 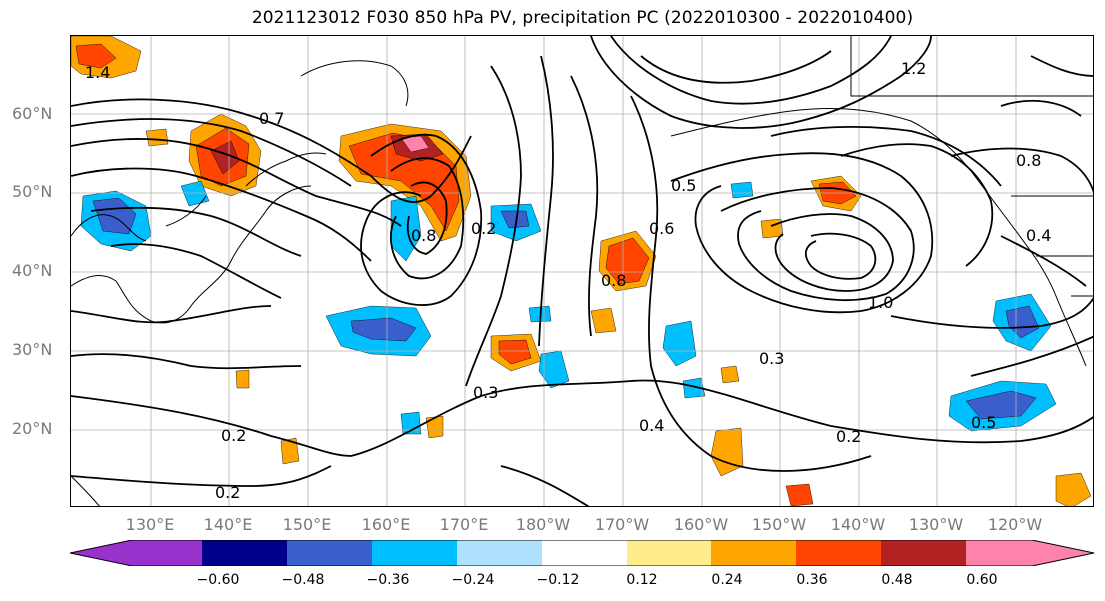 I want to click on colorbar, so click(x=582, y=553).